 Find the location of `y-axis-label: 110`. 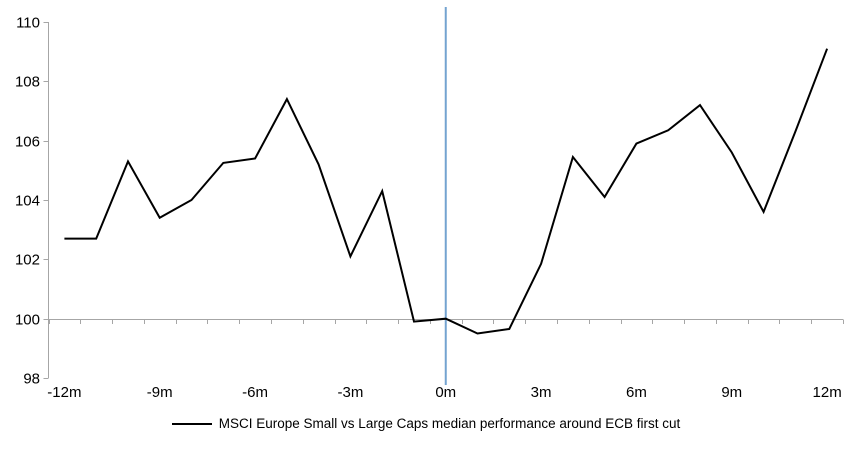

y-axis-label: 110 is located at coordinates (28, 23).